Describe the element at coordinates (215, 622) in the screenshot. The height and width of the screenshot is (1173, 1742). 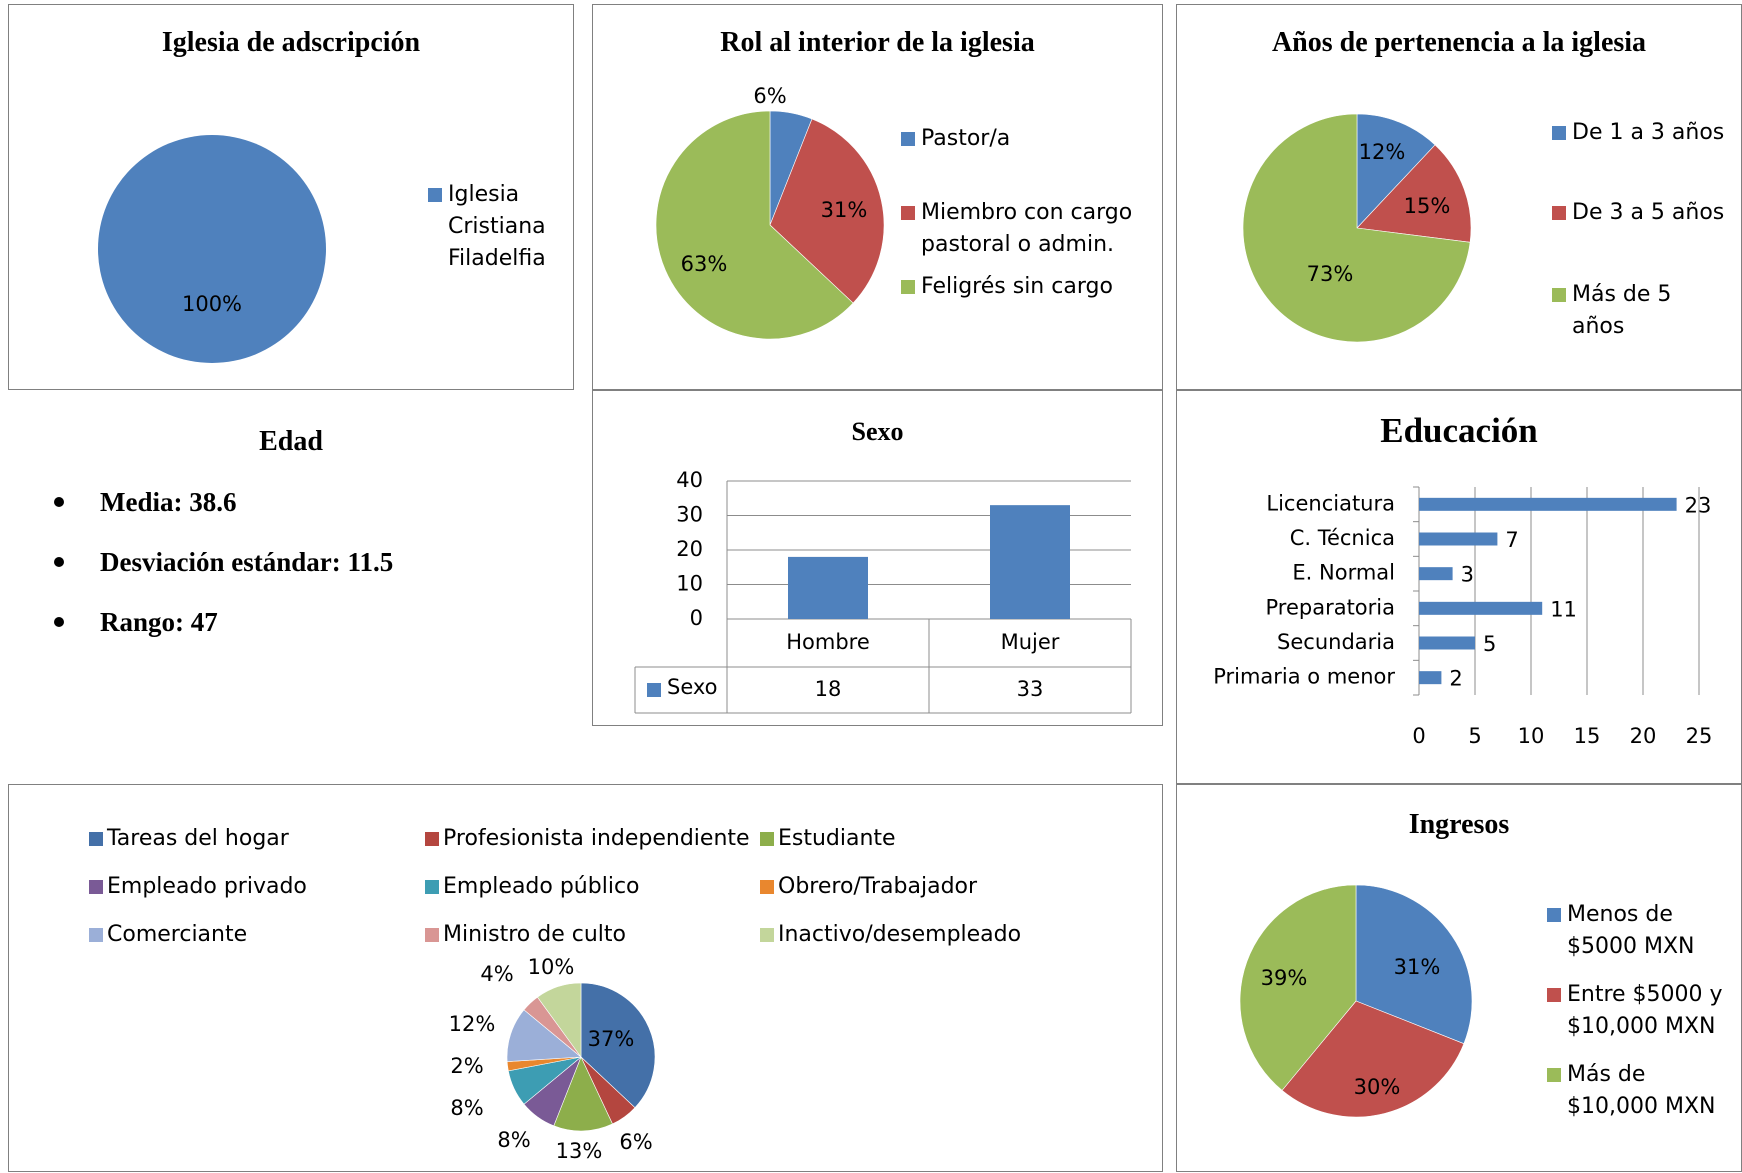
I see `edad-stat-rango: Rango: 47` at that location.